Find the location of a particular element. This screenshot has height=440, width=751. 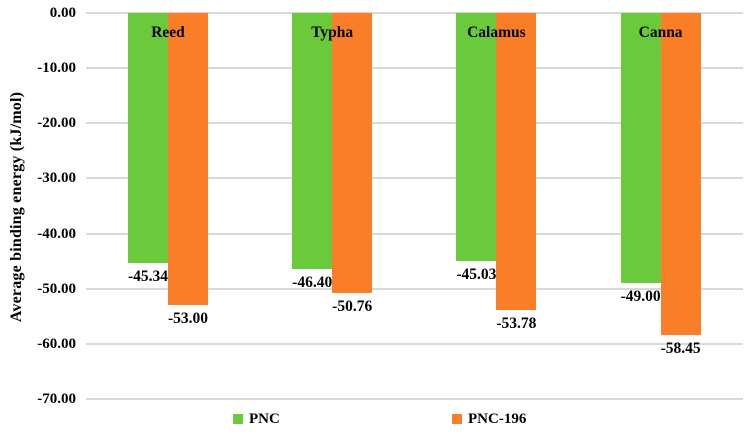

category-label: Typha is located at coordinates (332, 32).